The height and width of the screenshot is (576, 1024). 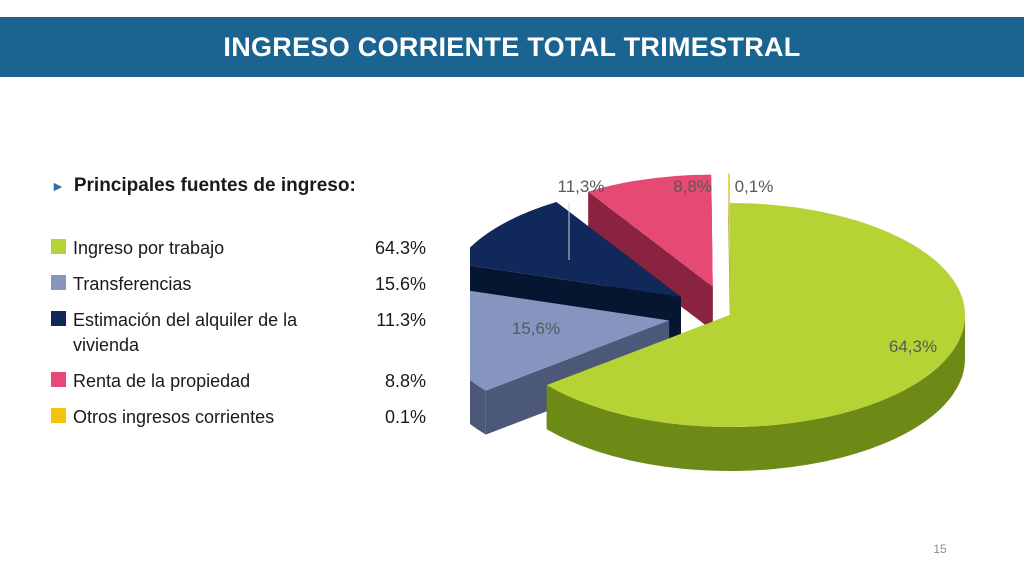 I want to click on page-number: 15, so click(x=940, y=549).